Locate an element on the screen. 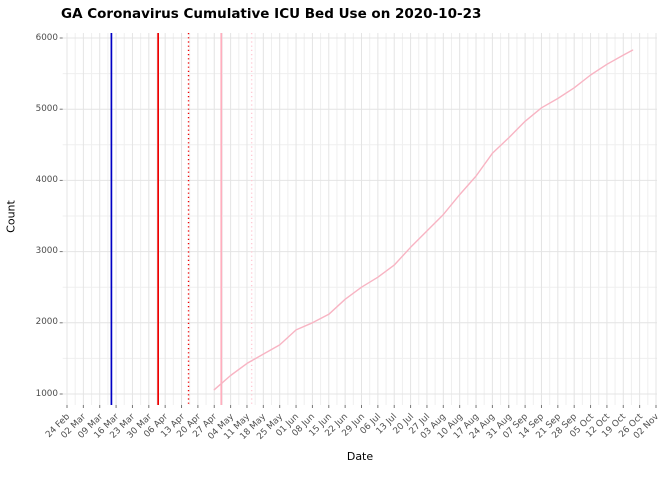 Image resolution: width=672 pixels, height=480 pixels. y-tick-label: 6000 is located at coordinates (46, 37).